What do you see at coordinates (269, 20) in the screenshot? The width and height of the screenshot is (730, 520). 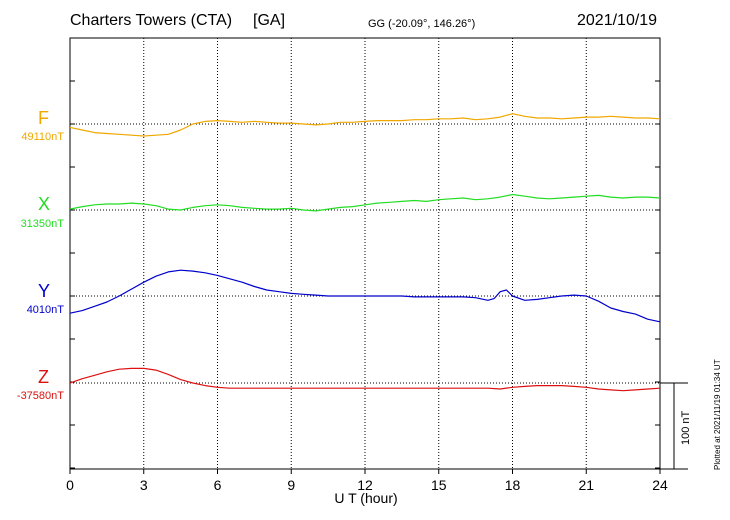 I see `network-tag: [GA]` at bounding box center [269, 20].